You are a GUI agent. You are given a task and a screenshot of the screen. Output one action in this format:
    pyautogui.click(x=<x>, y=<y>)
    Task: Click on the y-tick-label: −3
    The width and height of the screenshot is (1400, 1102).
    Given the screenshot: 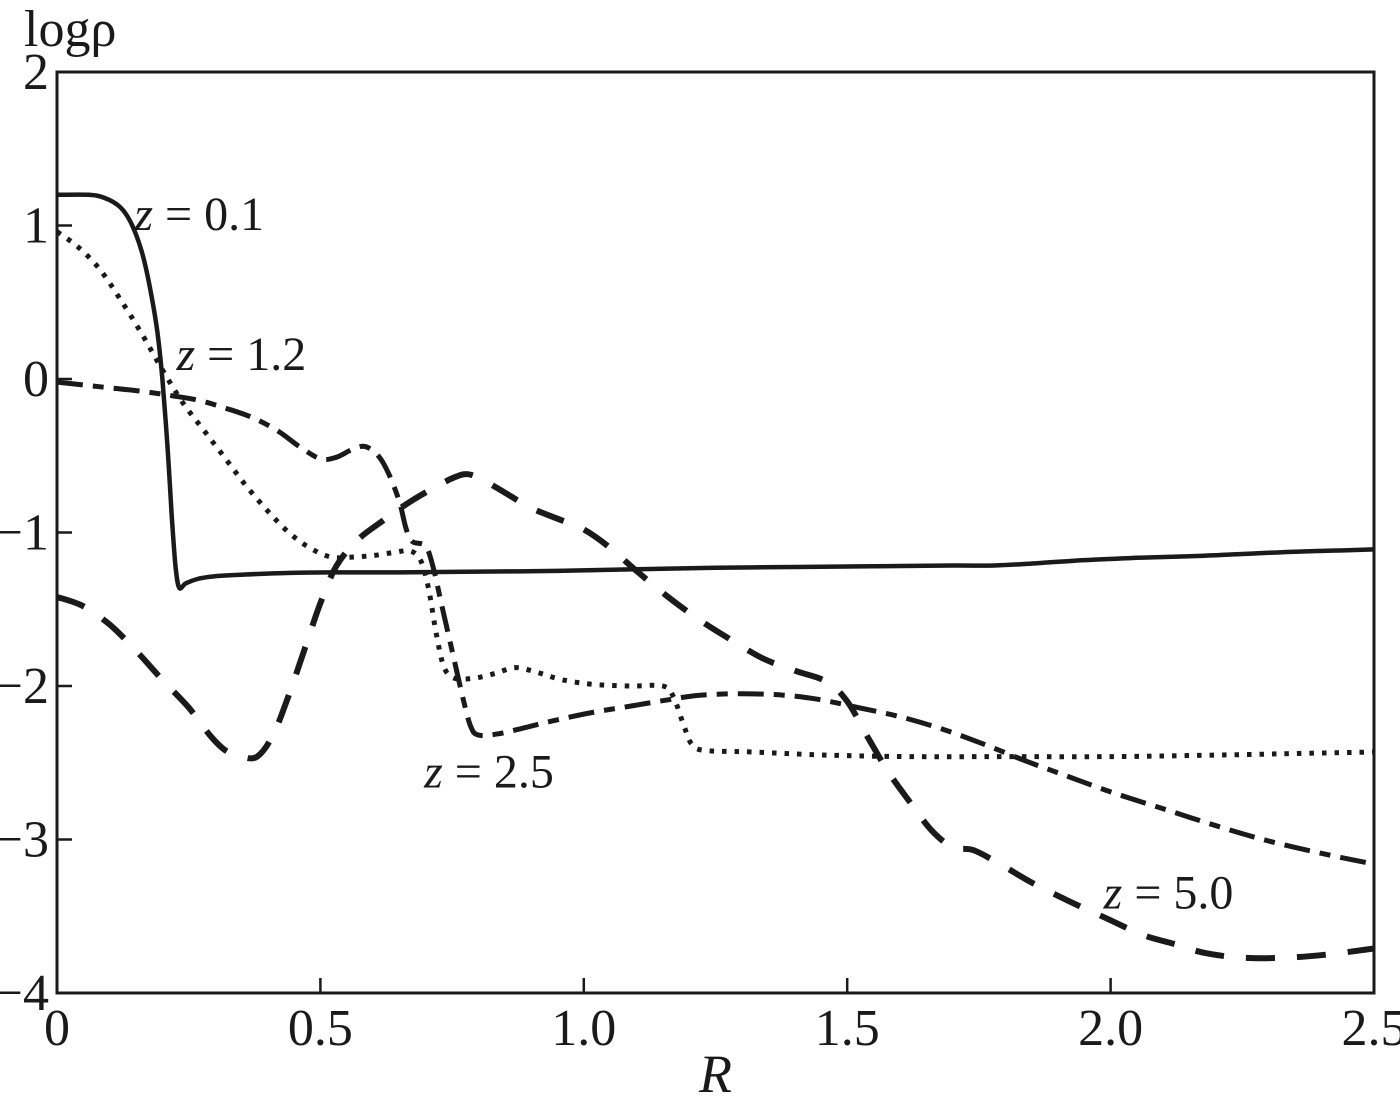 What is the action you would take?
    pyautogui.click(x=24, y=840)
    